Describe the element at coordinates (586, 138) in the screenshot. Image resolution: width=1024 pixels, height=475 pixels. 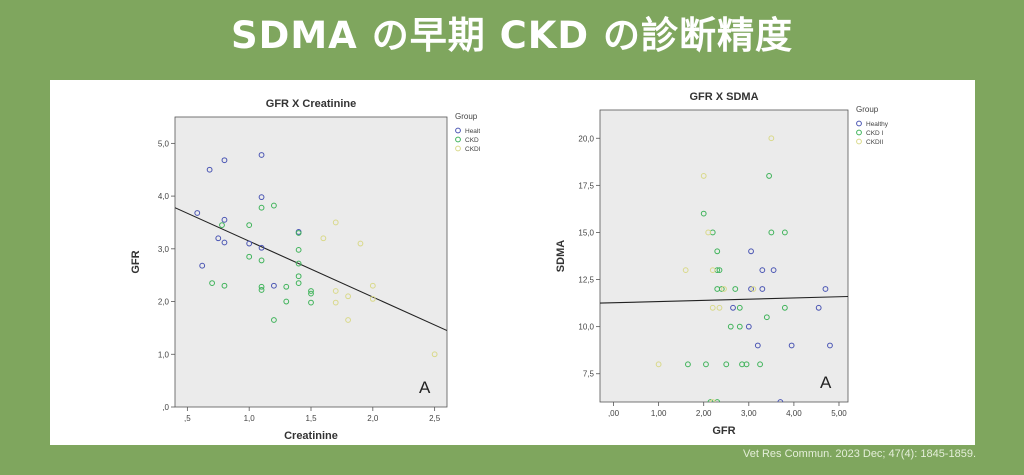
I see `y-tick-label: 20,0` at that location.